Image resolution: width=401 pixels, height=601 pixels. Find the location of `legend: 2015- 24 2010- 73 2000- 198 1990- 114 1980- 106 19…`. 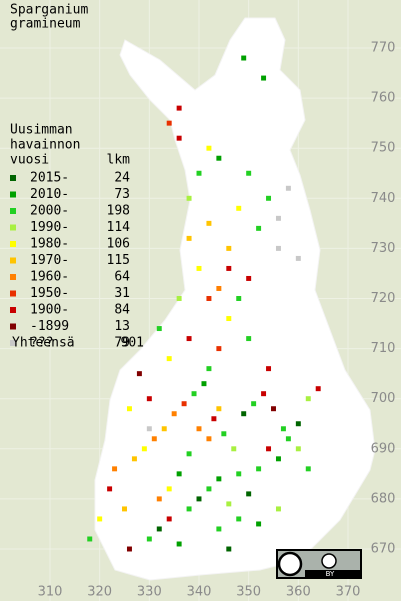

legend: 2015- 24 2010- 73 2000- 198 1990- 114 1980- 106 19… is located at coordinates (70, 261).